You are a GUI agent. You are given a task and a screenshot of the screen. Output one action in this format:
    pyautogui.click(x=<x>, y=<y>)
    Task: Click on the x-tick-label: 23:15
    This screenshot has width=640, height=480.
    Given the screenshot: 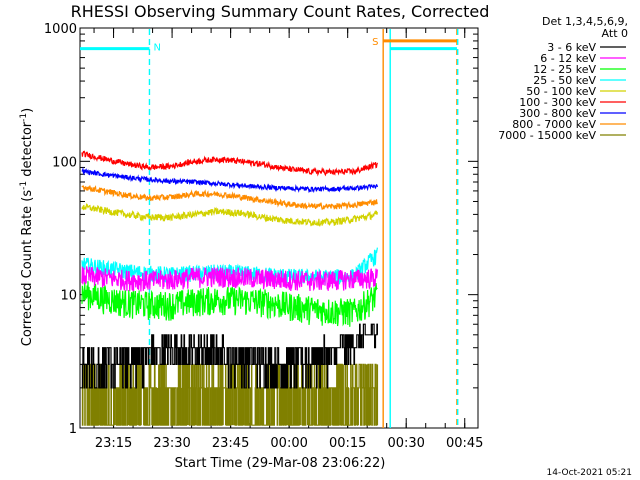 What is the action you would take?
    pyautogui.click(x=113, y=443)
    